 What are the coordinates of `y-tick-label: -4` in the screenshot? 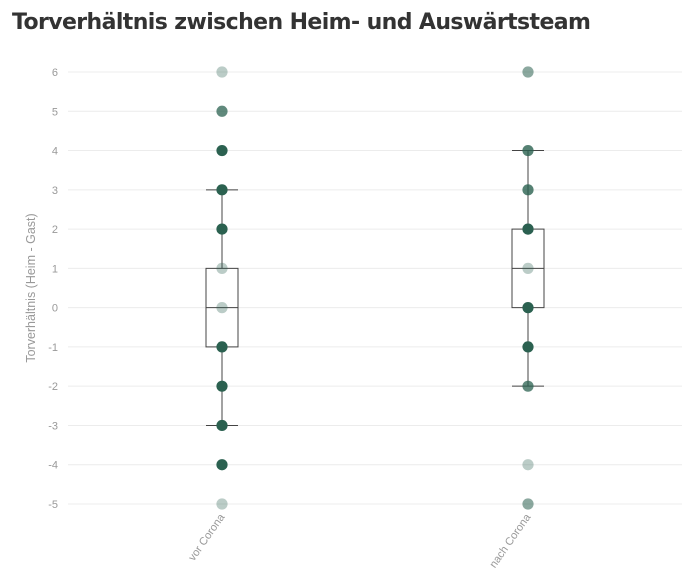 It's located at (53, 466).